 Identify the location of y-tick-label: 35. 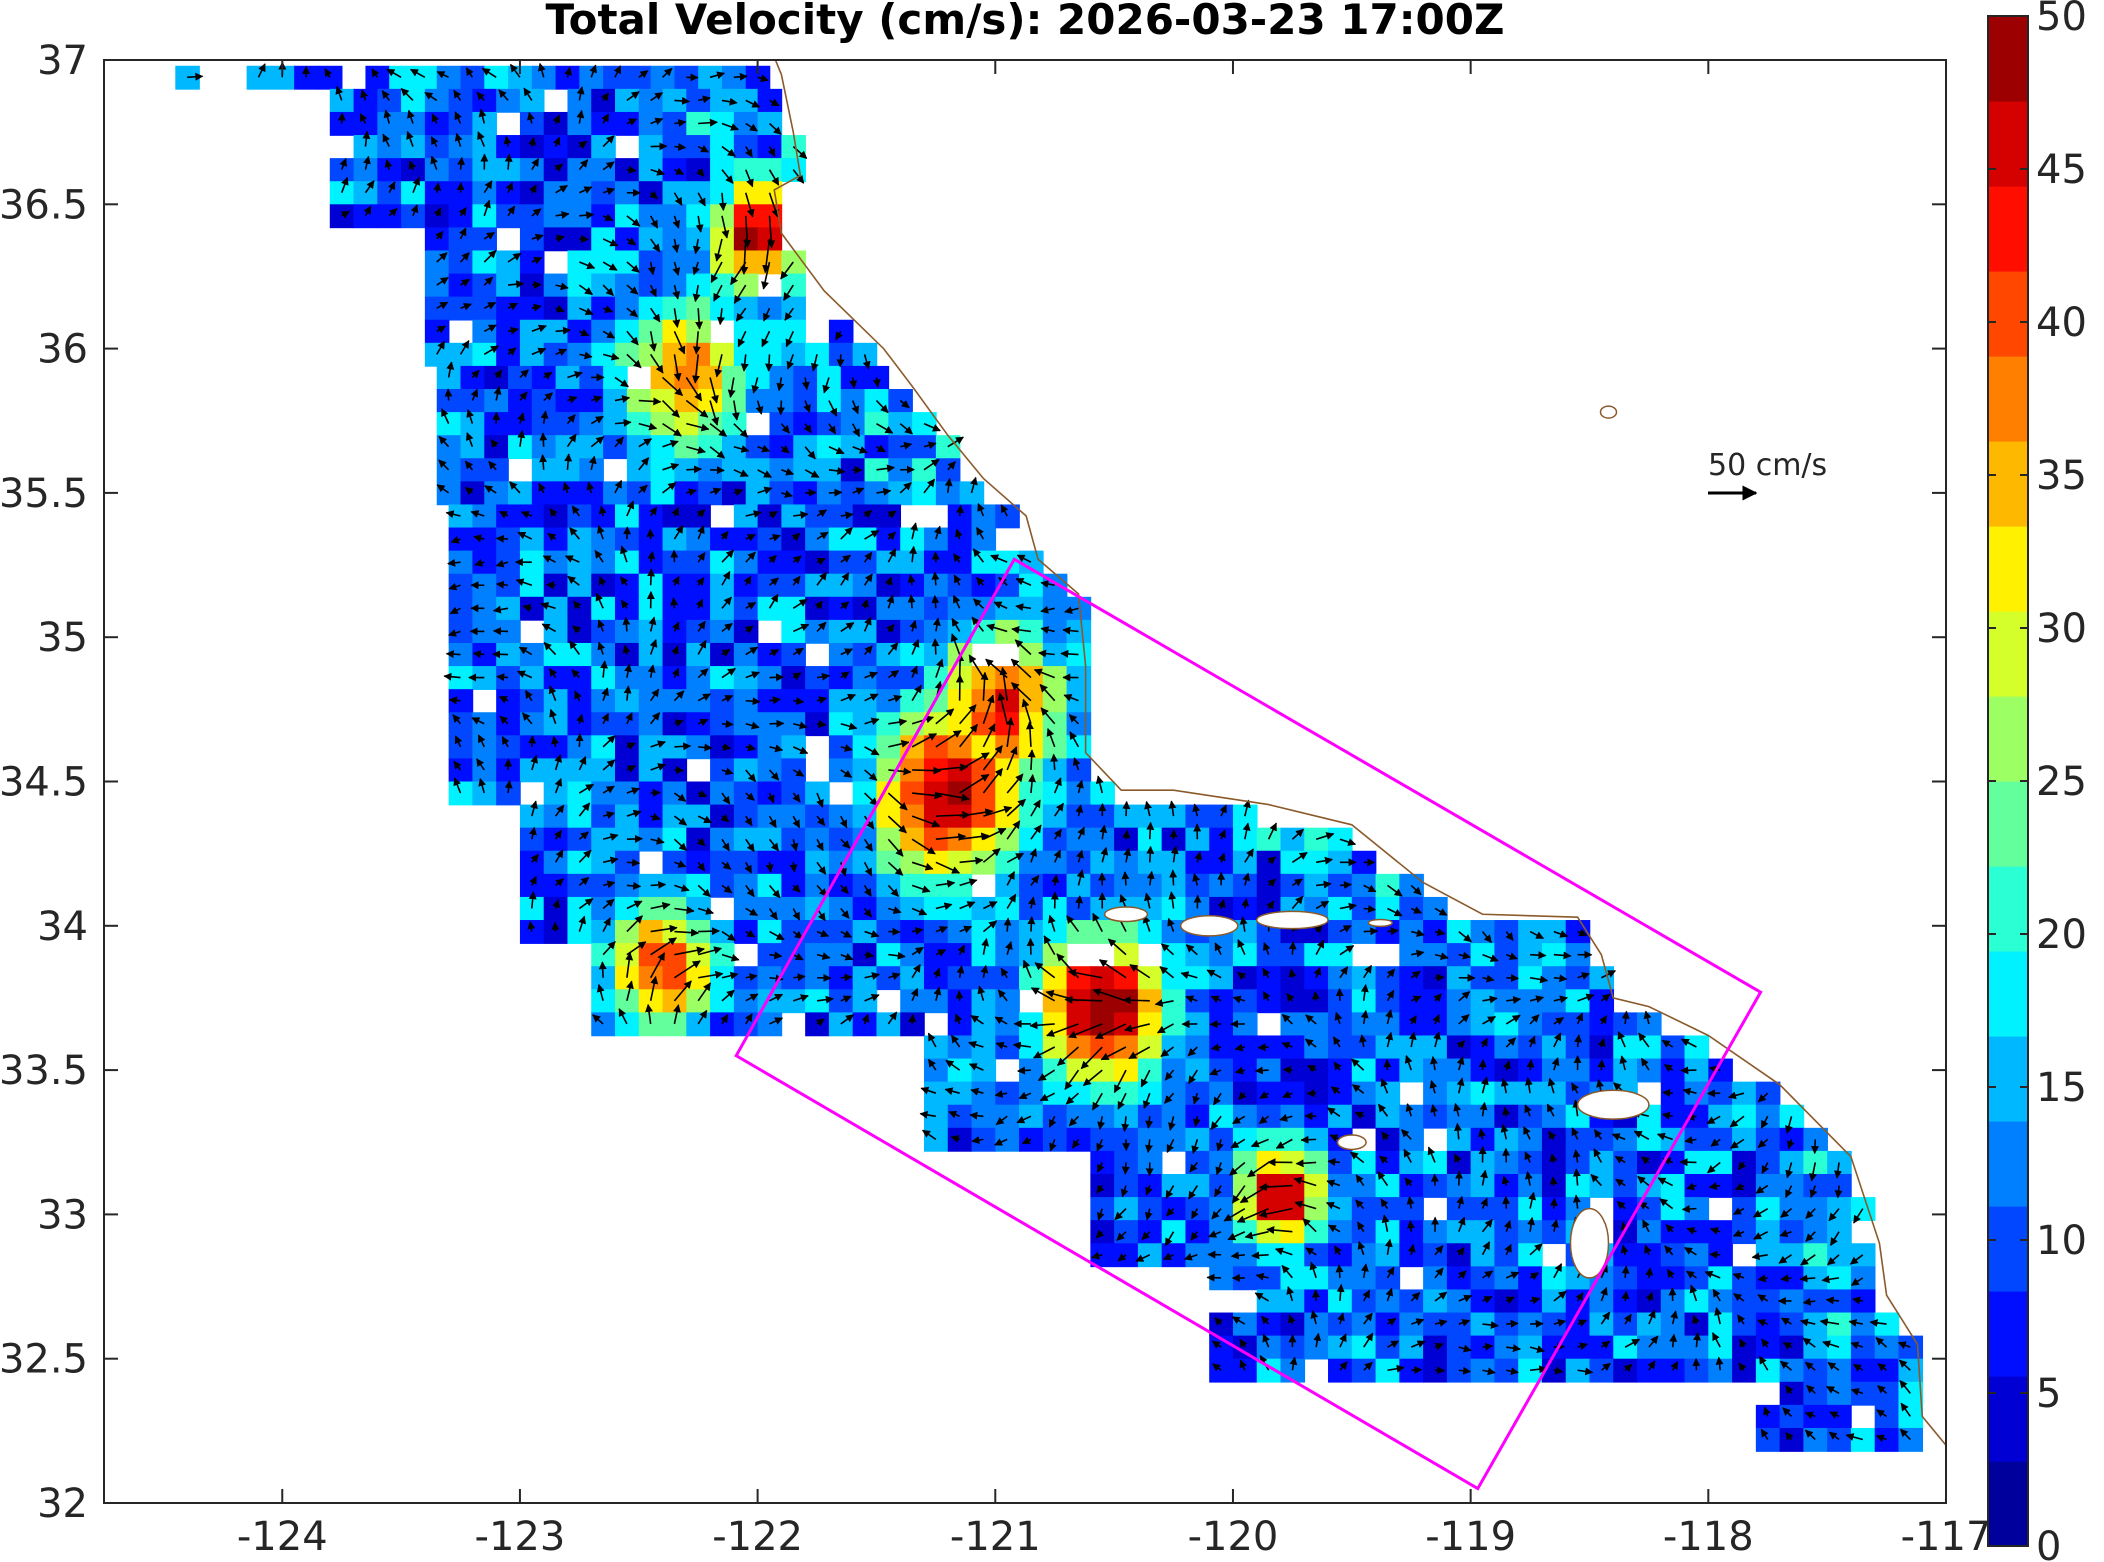
(62, 638).